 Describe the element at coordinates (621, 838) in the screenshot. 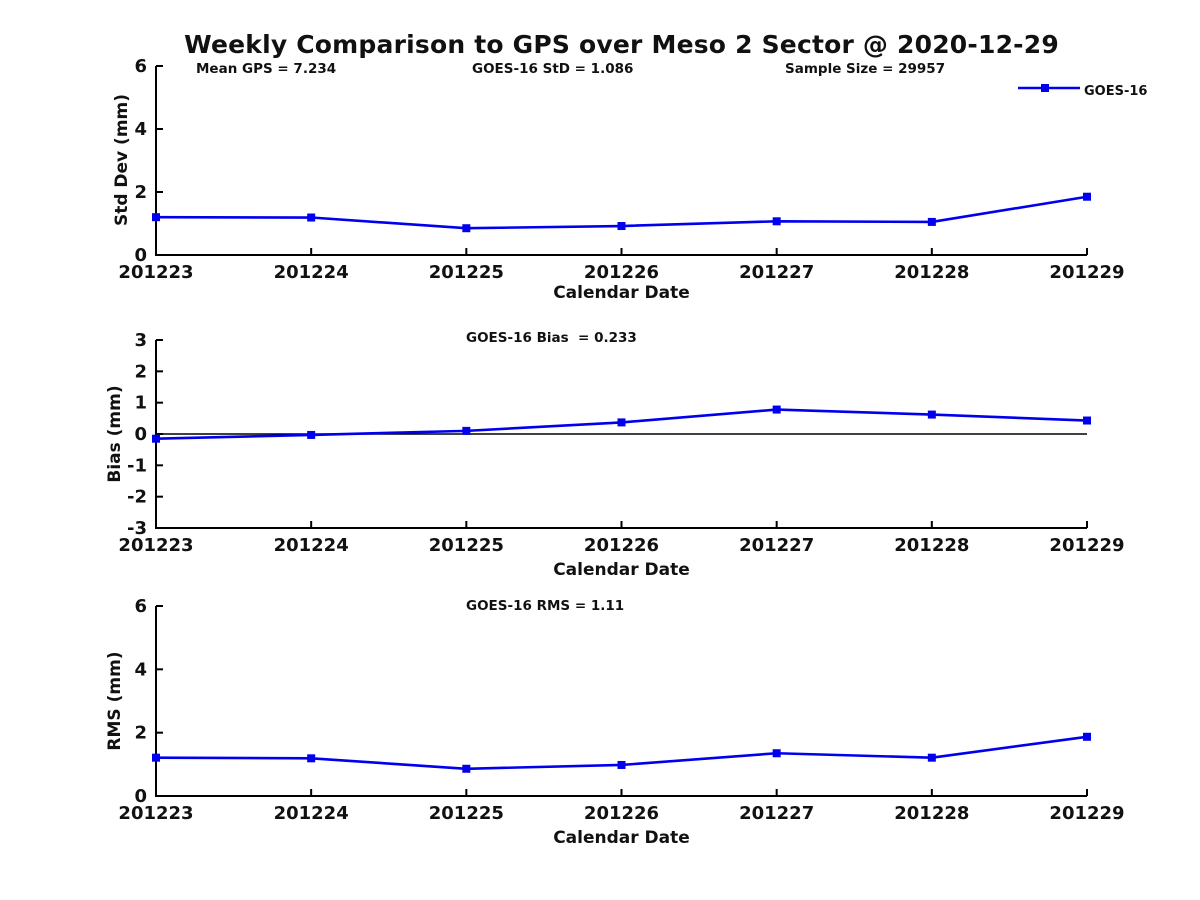

I see `x-axis-label-rms: Calendar Date` at that location.